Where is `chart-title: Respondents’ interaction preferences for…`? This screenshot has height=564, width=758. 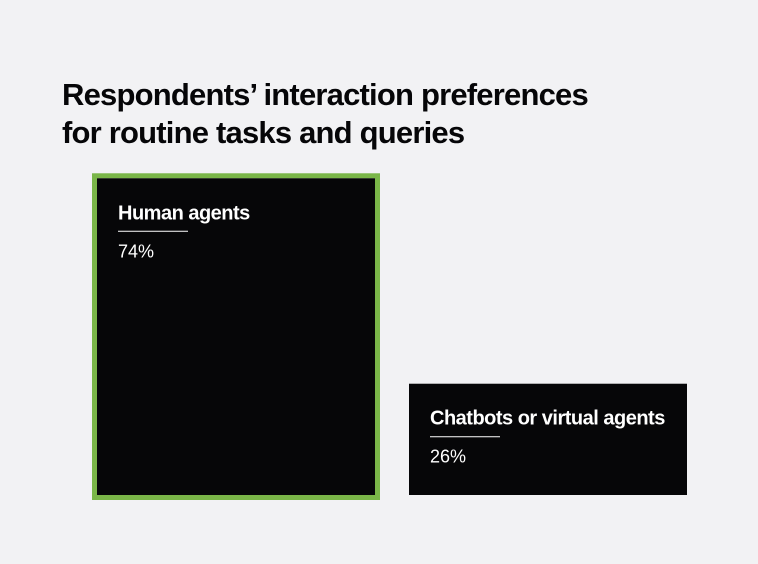
chart-title: Respondents’ interaction preferences for… is located at coordinates (325, 113).